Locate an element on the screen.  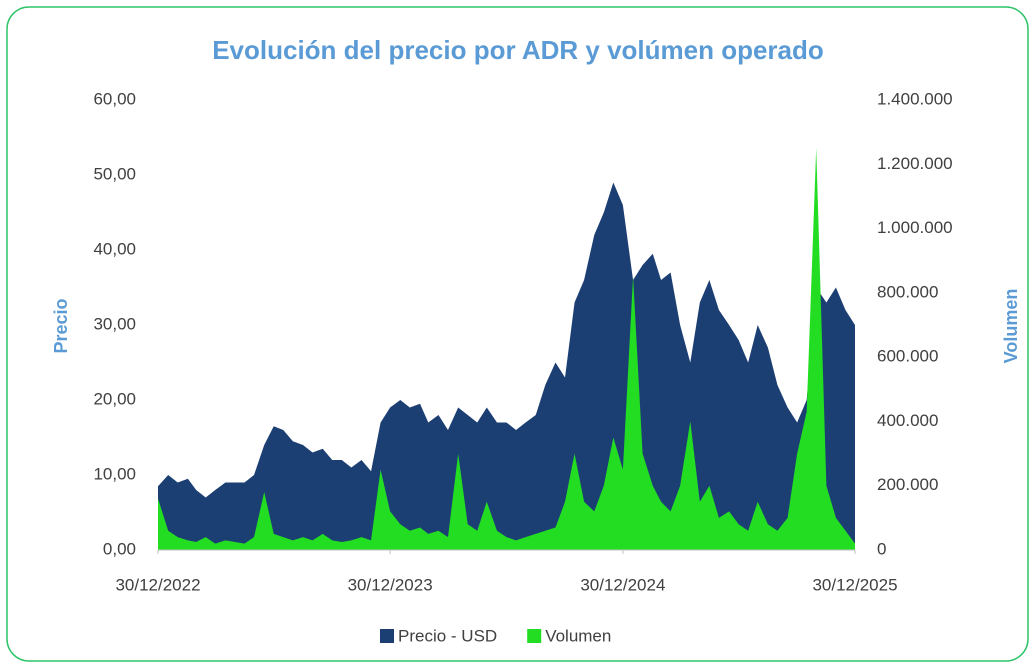
y-tick-label: 0,00 is located at coordinates (119, 548).